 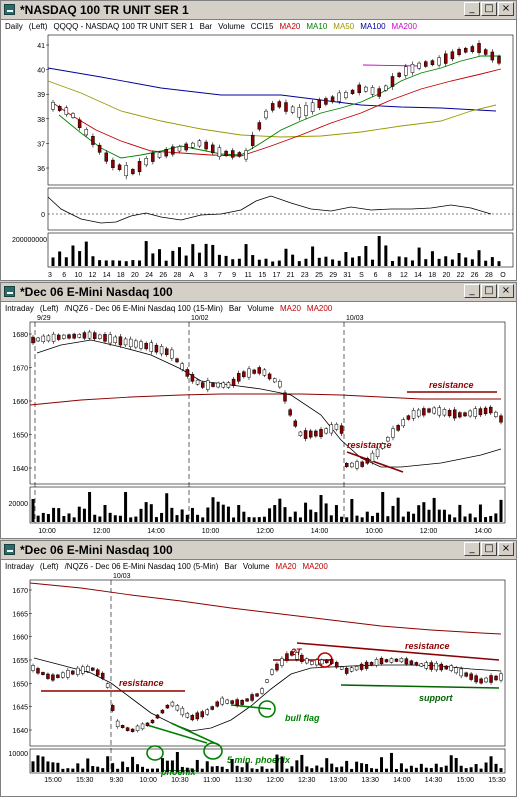 What do you see at coordinates (319, 308) in the screenshot?
I see `ma200-label: MA200` at bounding box center [319, 308].